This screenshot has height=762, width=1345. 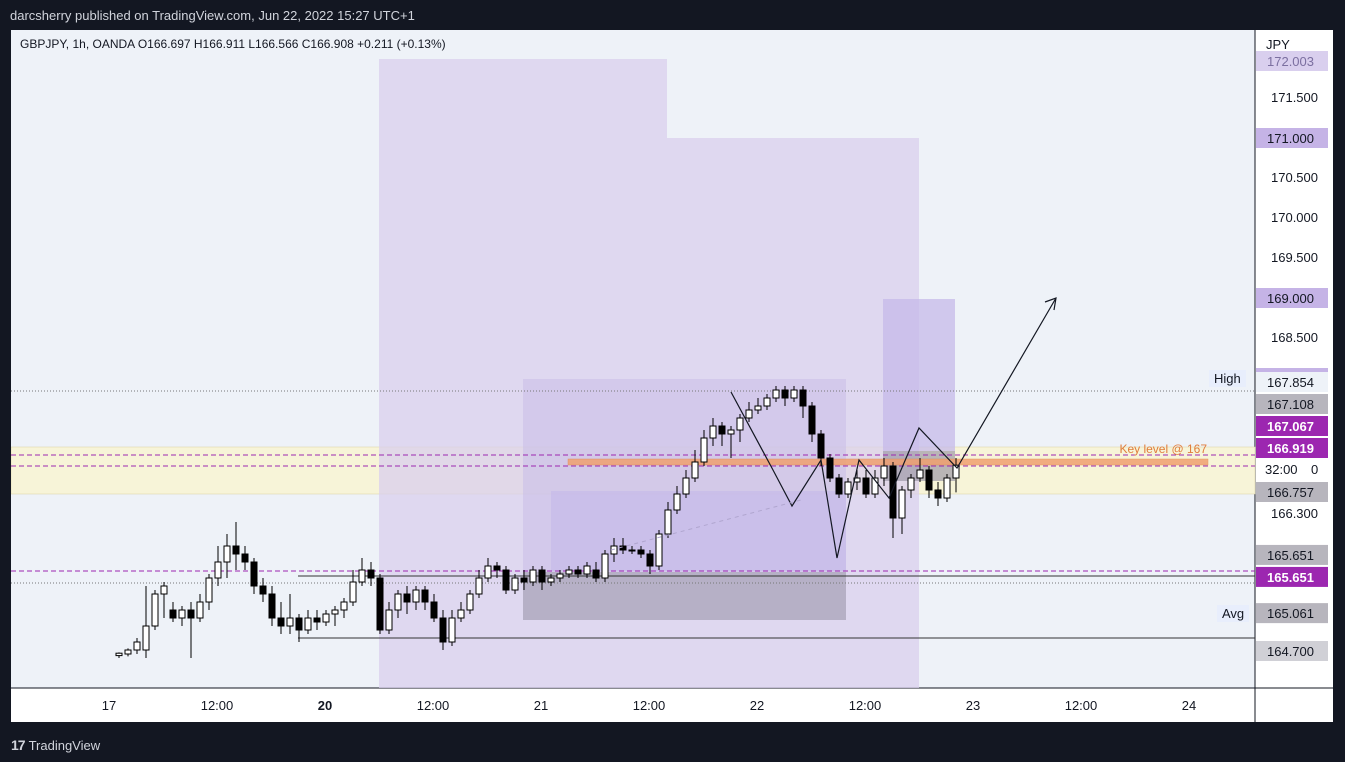 I want to click on y-tick-label: 169.500, so click(x=1294, y=257).